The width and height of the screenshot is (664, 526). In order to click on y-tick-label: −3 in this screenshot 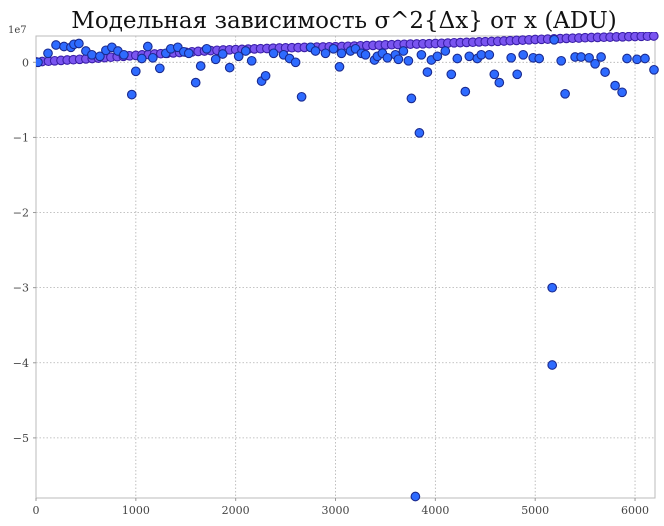, I will do `click(21, 288)`.